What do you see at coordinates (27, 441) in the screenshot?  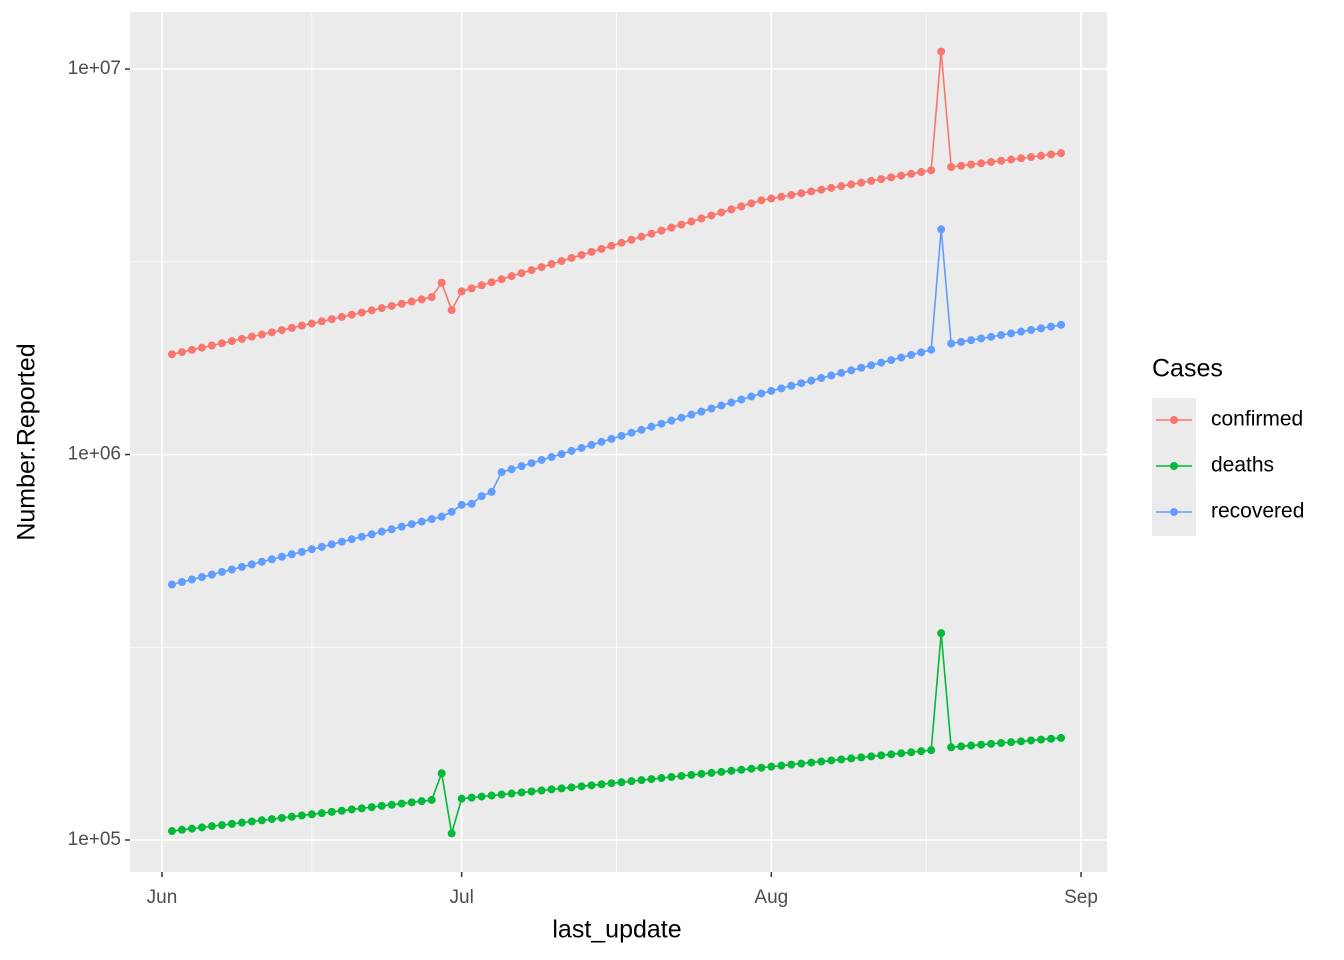 I see `y-axis-title: Number.Reported` at bounding box center [27, 441].